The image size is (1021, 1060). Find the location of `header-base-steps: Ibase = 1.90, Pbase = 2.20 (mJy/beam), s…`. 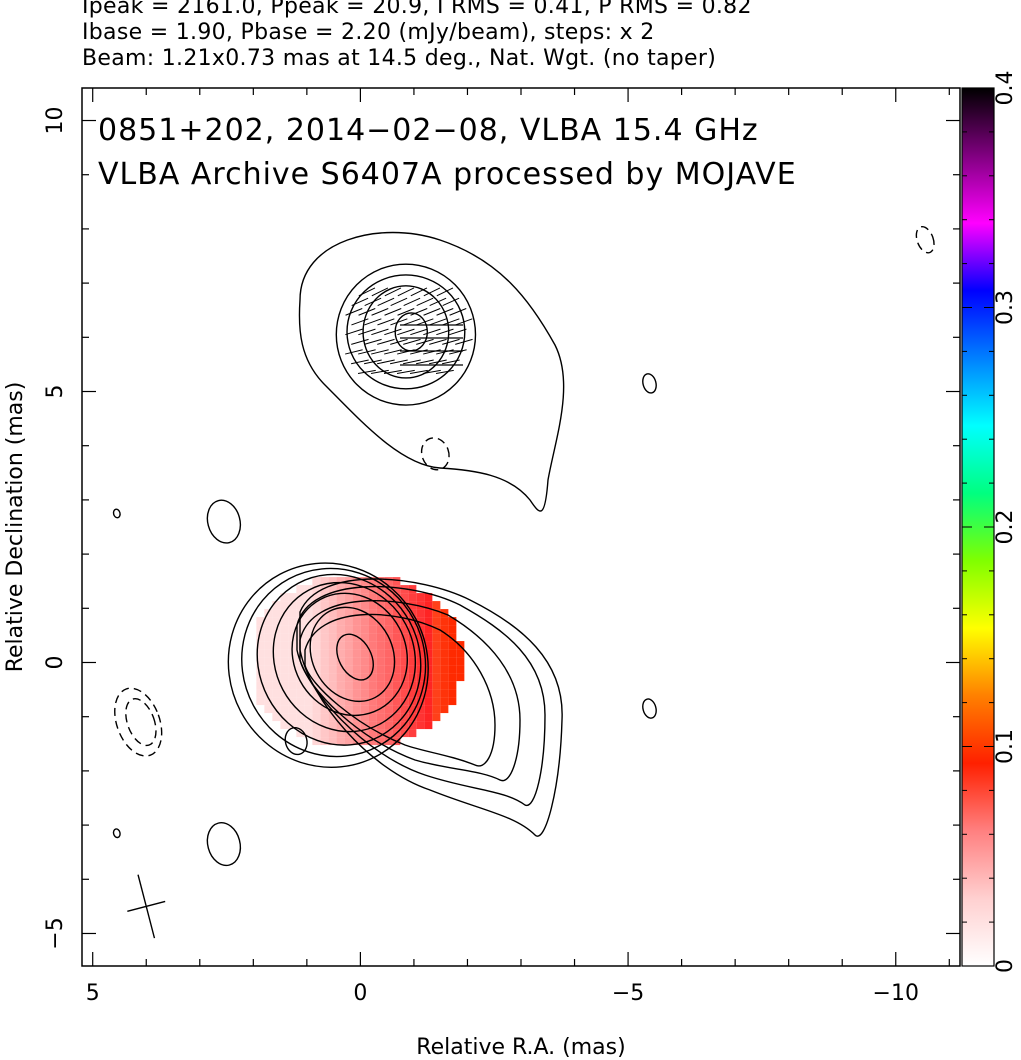

header-base-steps: Ibase = 1.90, Pbase = 2.20 (mJy/beam), s… is located at coordinates (368, 32).